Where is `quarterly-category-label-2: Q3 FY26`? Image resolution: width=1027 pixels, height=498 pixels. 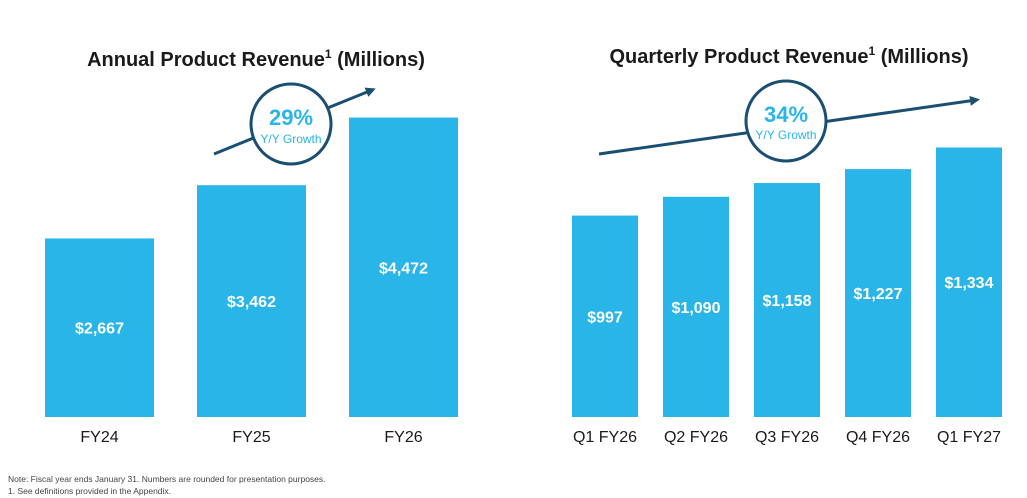 quarterly-category-label-2: Q3 FY26 is located at coordinates (787, 437).